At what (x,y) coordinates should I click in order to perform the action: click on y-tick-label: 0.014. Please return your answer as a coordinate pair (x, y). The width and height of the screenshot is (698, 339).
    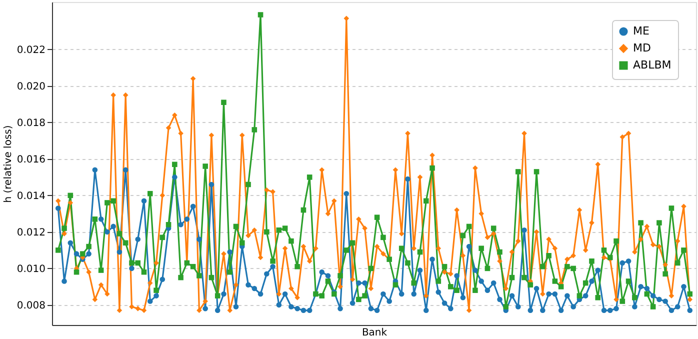
    Looking at the image, I should click on (31, 196).